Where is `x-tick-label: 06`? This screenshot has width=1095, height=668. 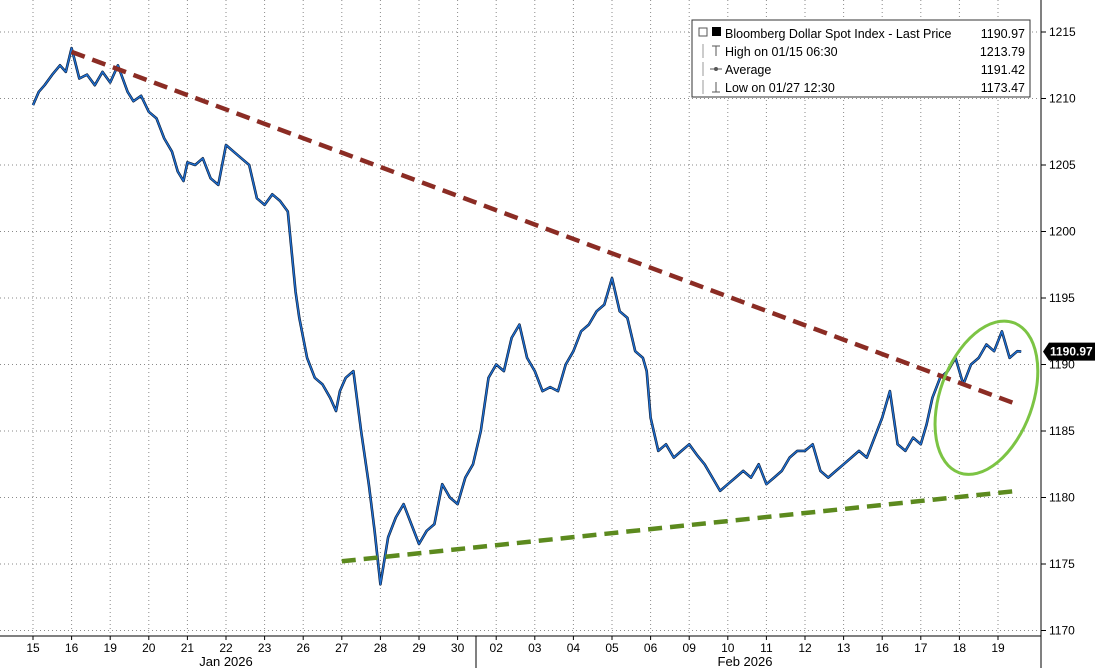 x-tick-label: 06 is located at coordinates (651, 648).